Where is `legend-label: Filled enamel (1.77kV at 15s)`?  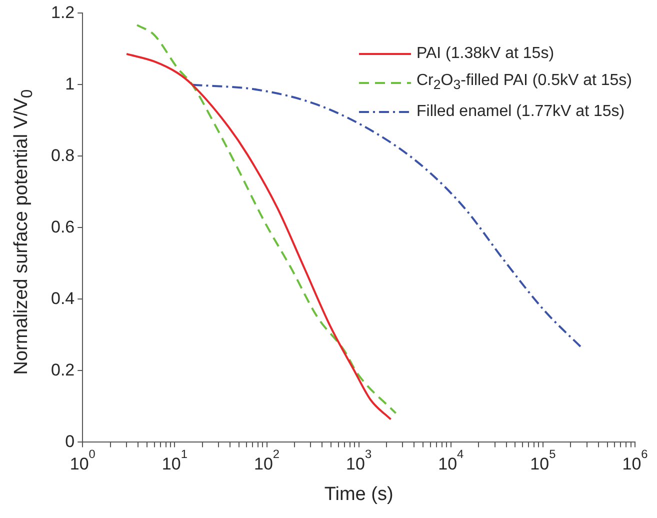 legend-label: Filled enamel (1.77kV at 15s) is located at coordinates (520, 112).